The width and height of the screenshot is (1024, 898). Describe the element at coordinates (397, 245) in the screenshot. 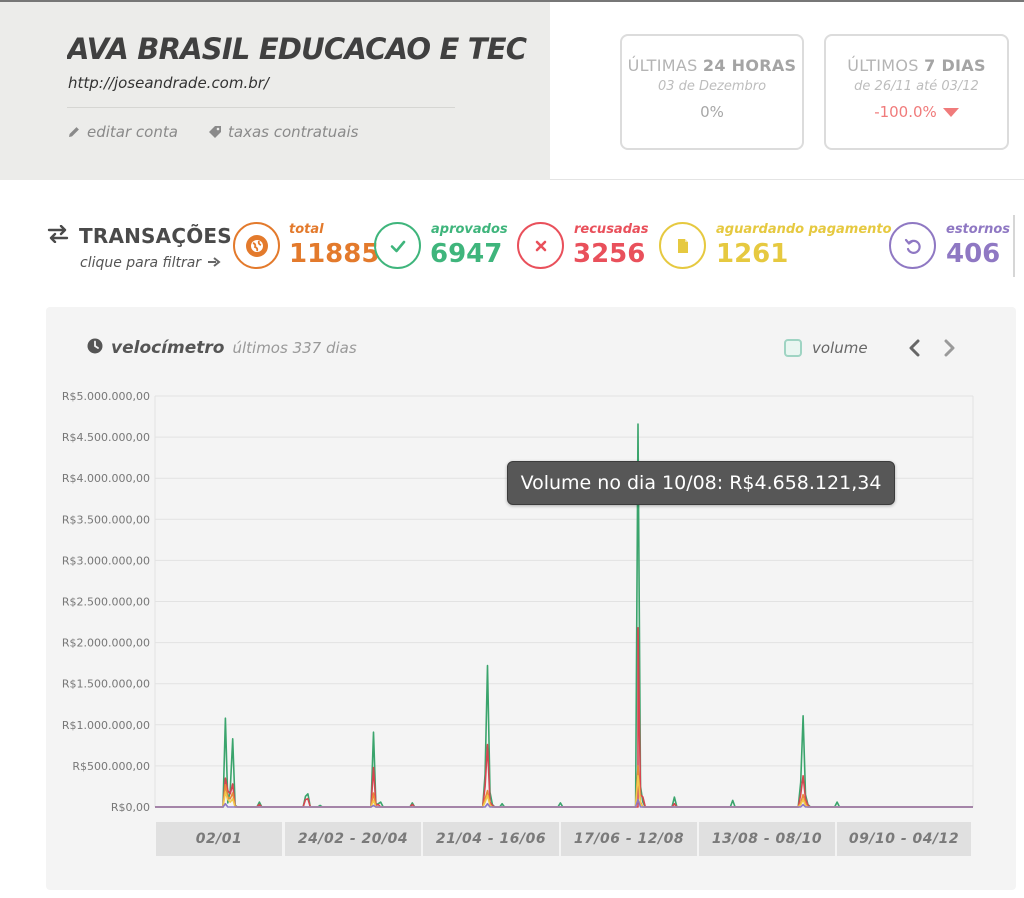

I see `check-icon` at that location.